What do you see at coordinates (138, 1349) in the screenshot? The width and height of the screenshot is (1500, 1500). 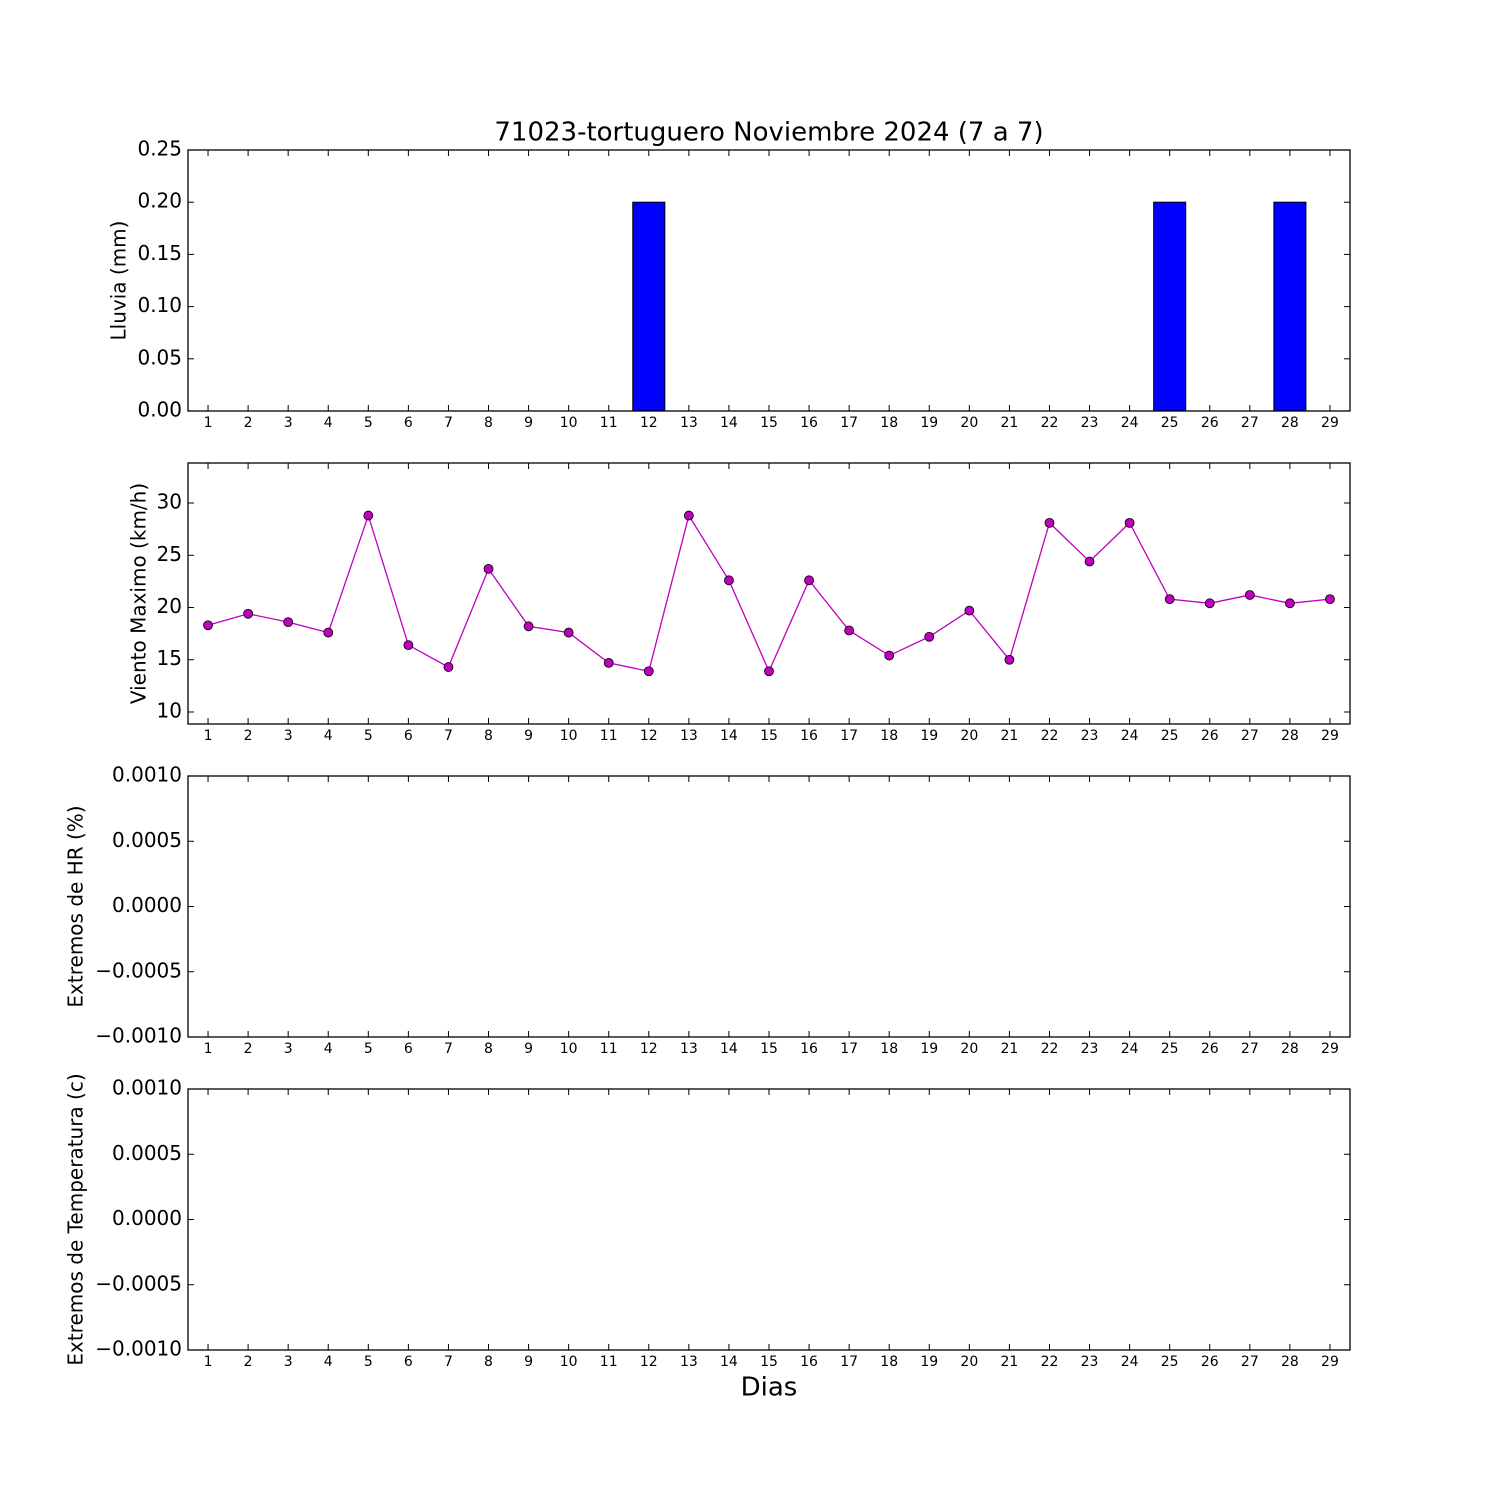 I see `y-tick-label: −0.0010` at bounding box center [138, 1349].